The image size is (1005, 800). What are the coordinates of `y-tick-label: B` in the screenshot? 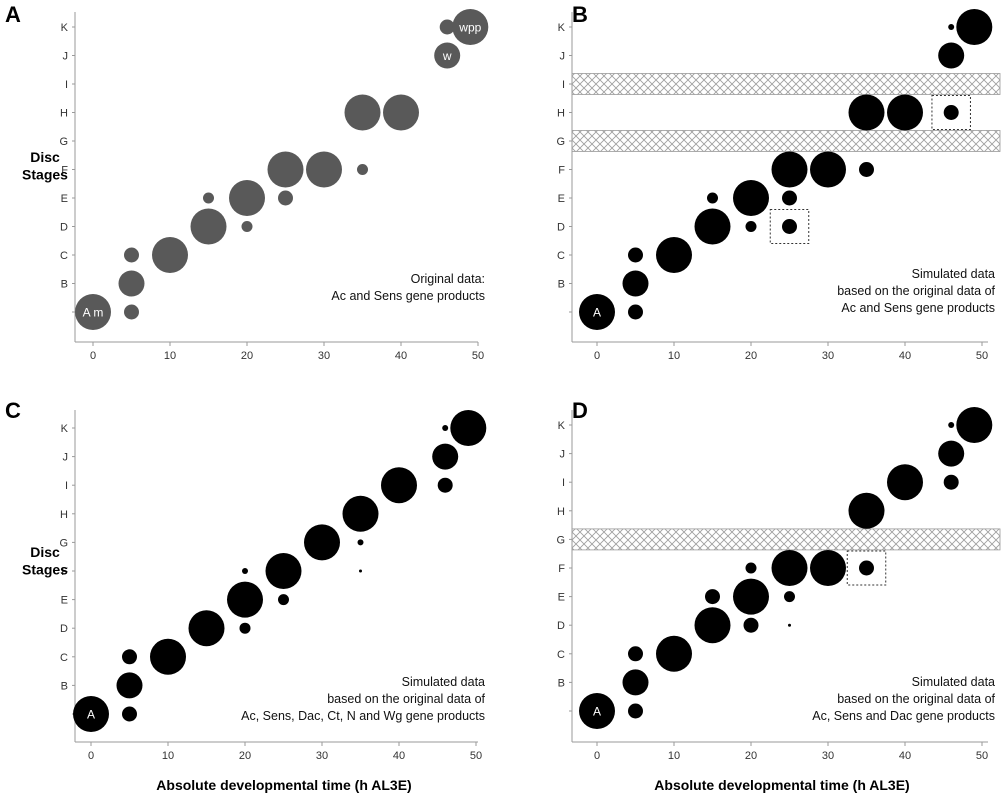 It's located at (64, 285).